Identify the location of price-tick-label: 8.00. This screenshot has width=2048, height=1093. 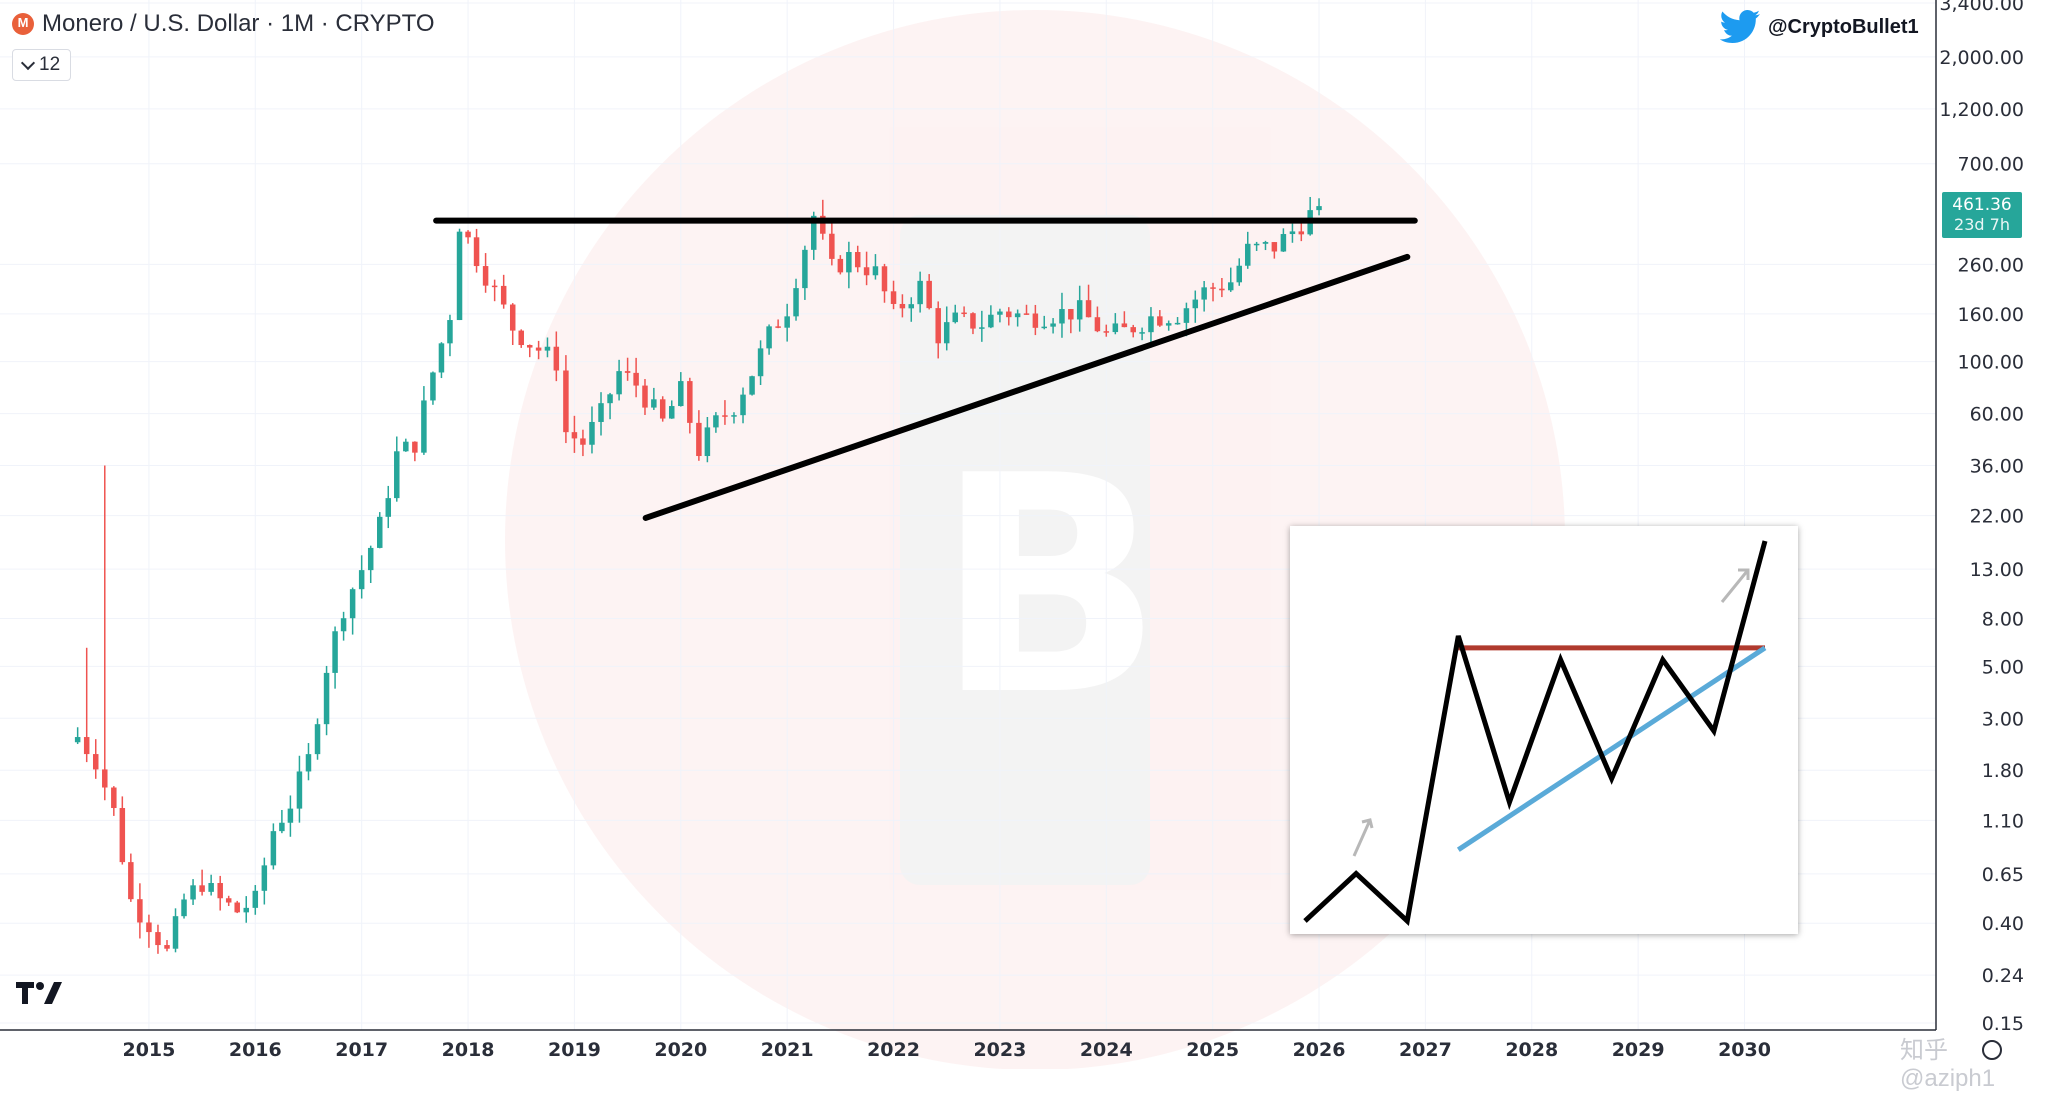
(2003, 620).